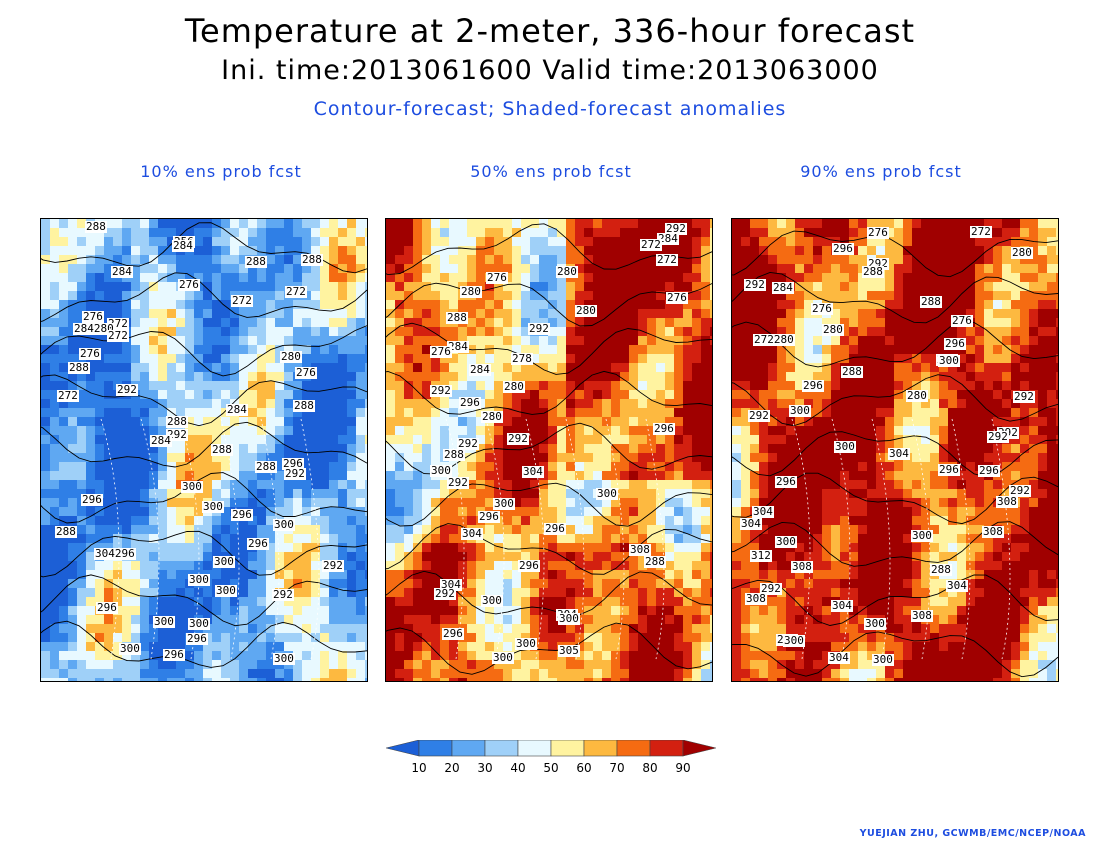 This screenshot has height=850, width=1100. I want to click on contour-label: 284280, so click(94, 328).